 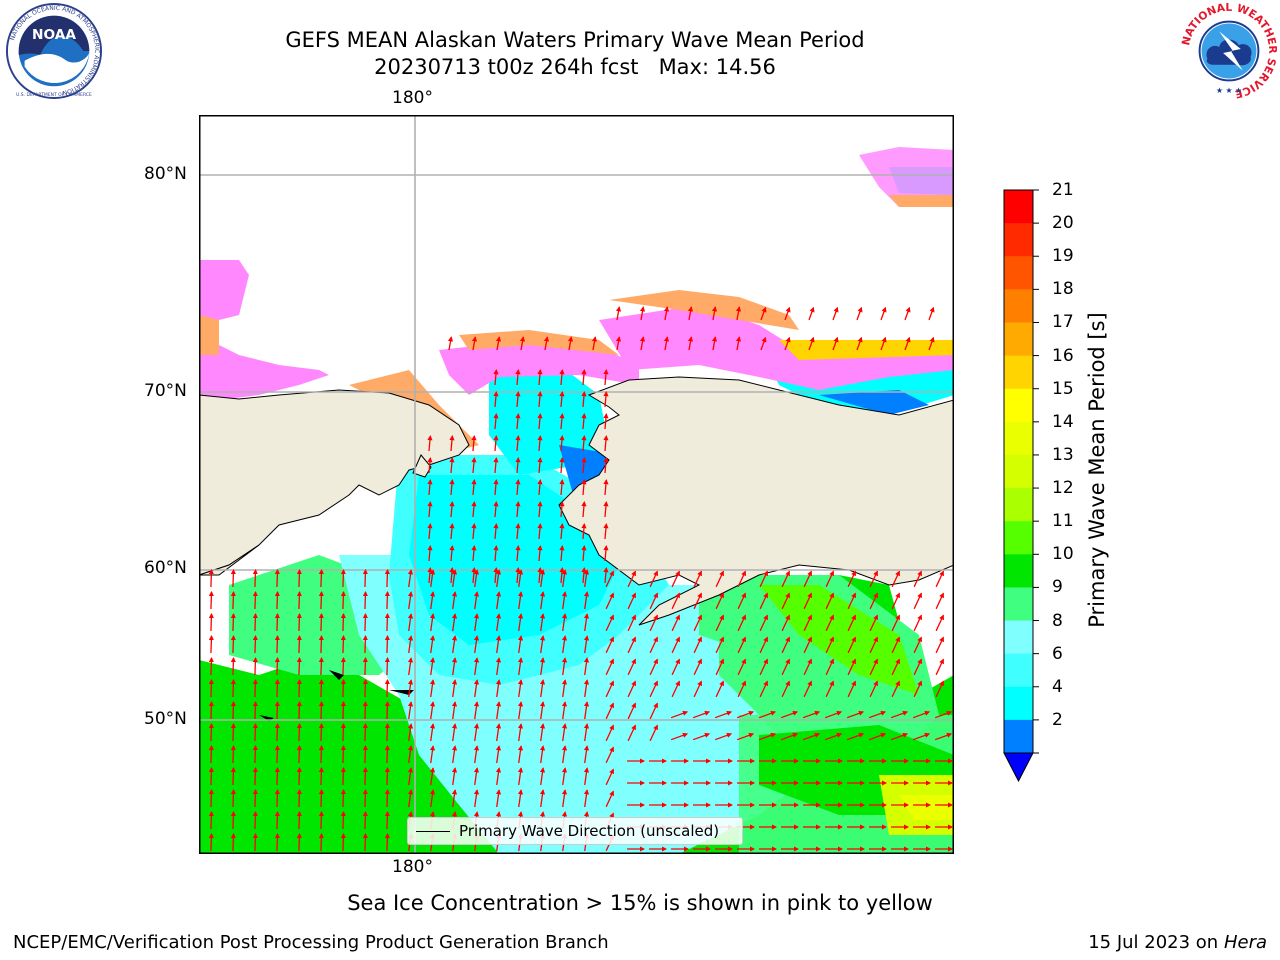 What do you see at coordinates (1057, 620) in the screenshot?
I see `colorbar-tick-label: 8` at bounding box center [1057, 620].